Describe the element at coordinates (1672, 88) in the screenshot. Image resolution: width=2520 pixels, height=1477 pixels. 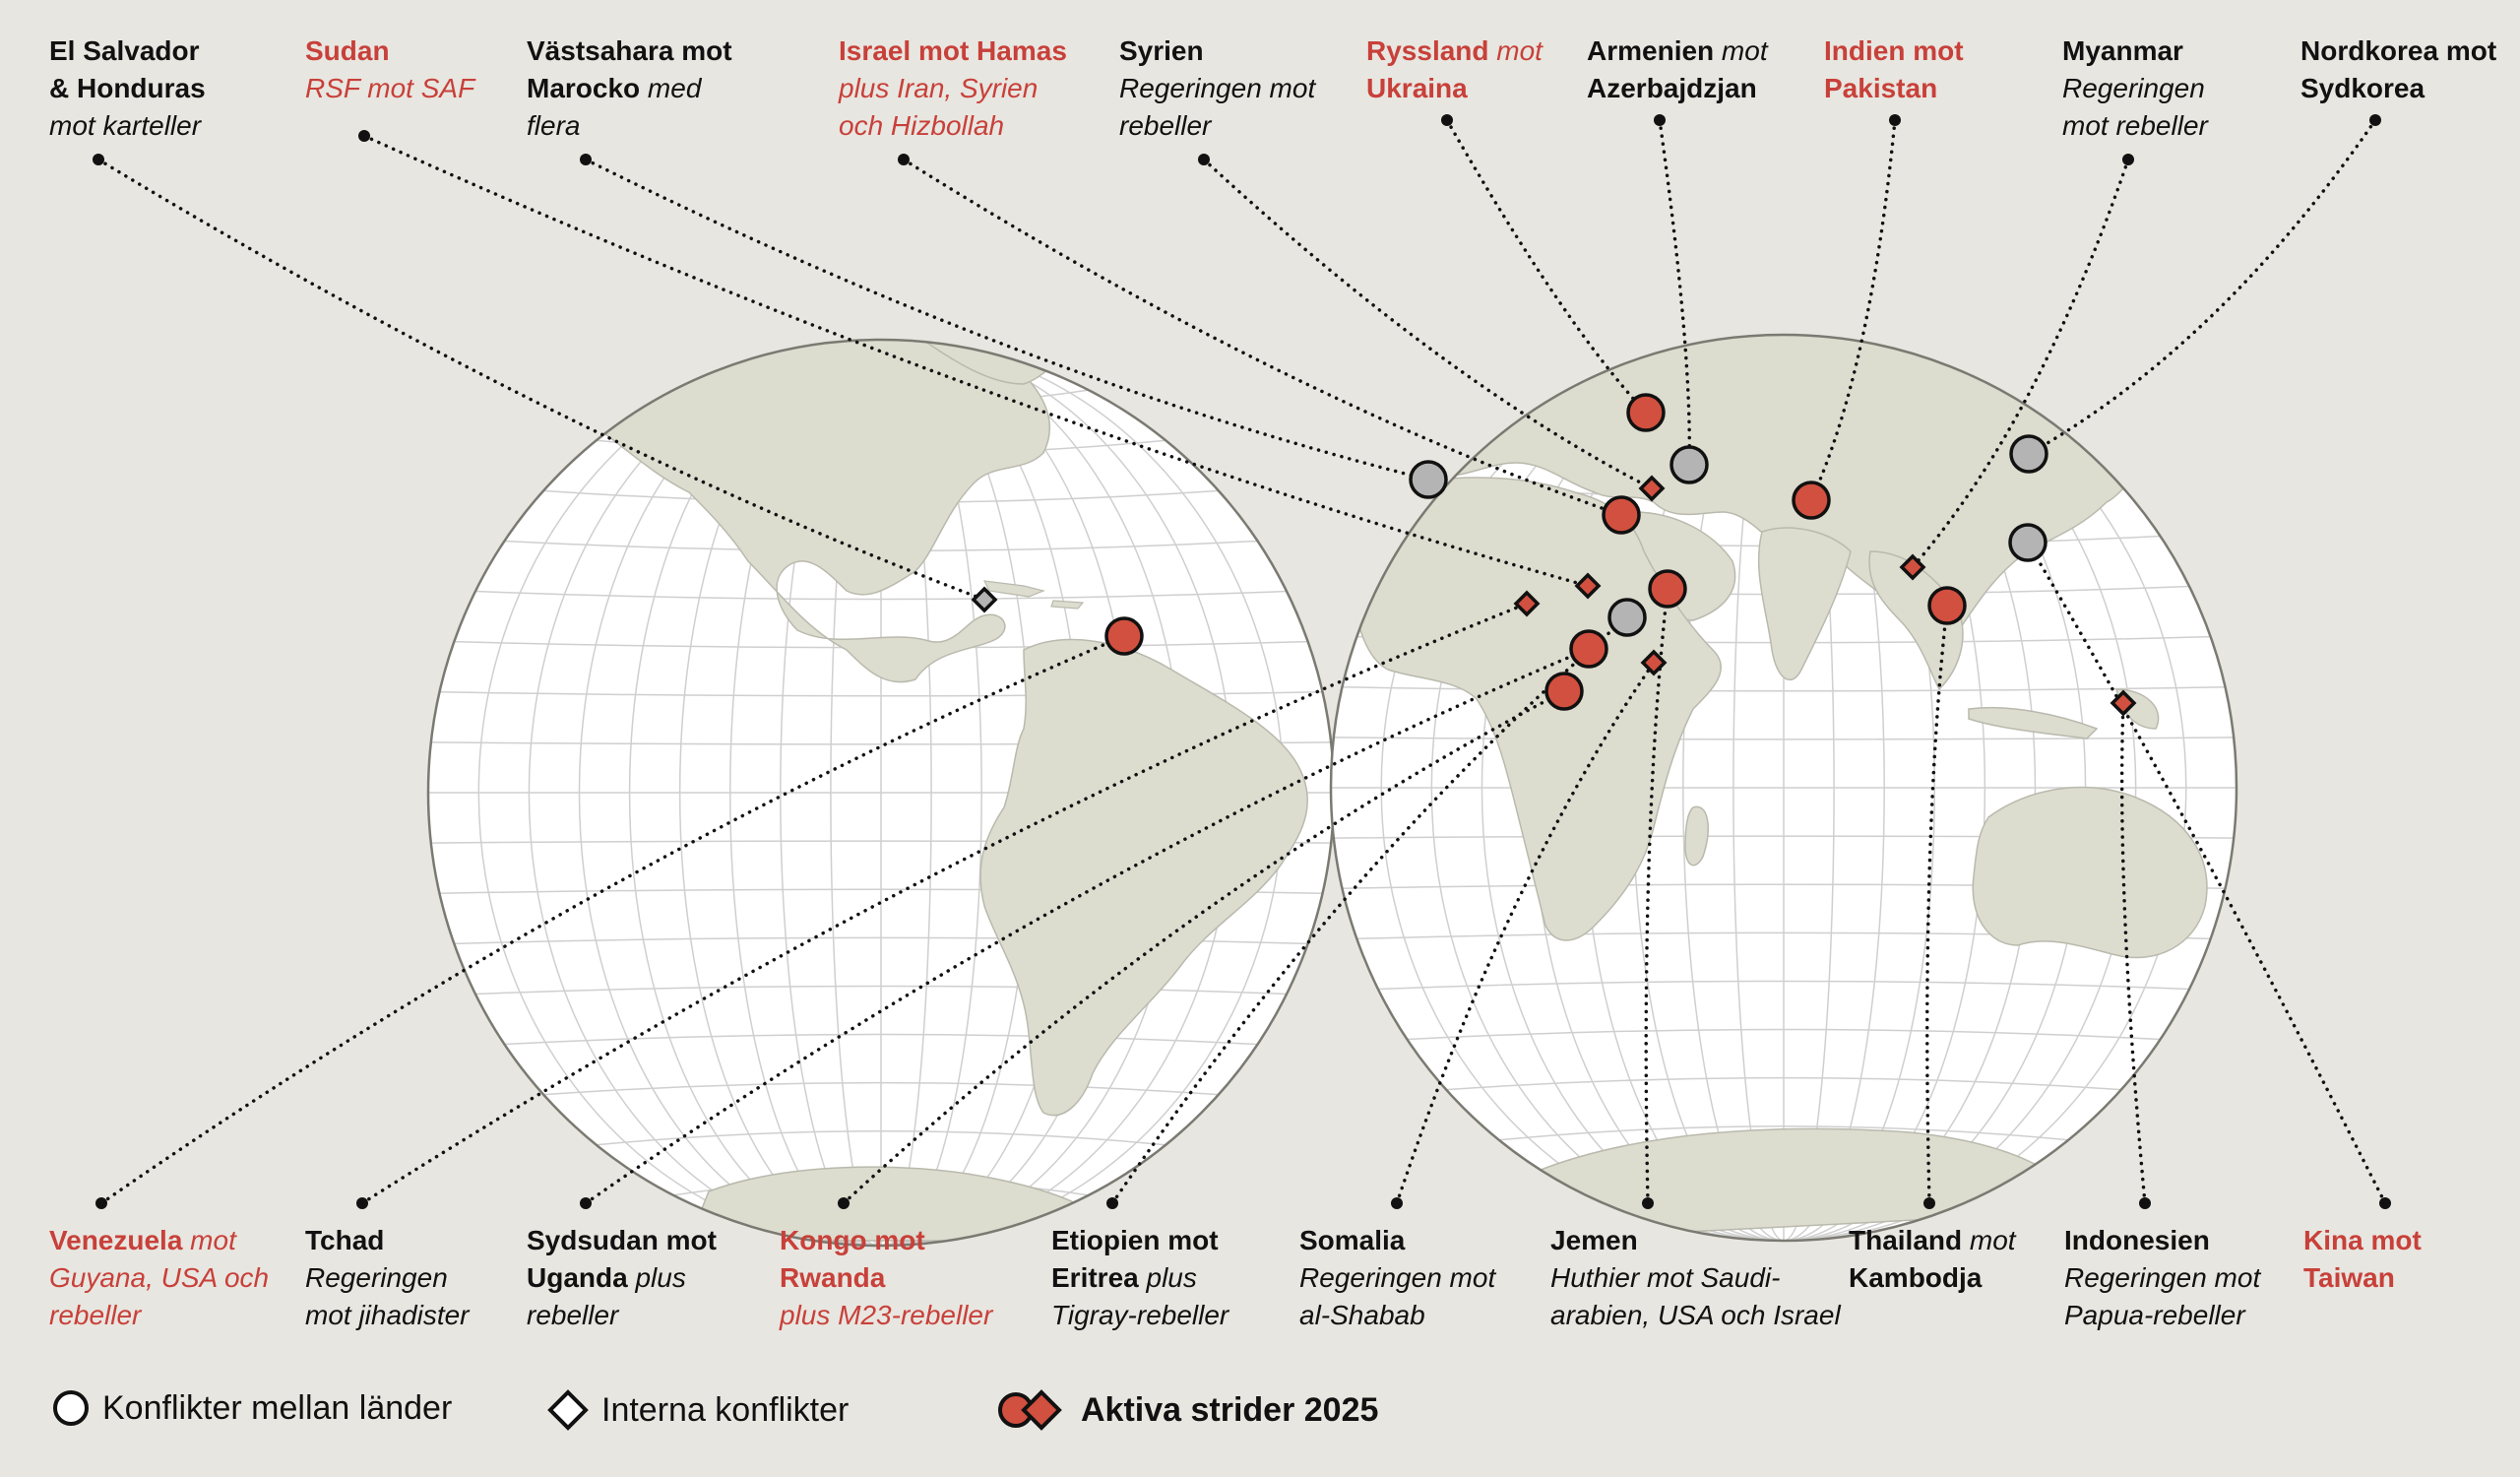
I see `label-bold: Azerbajdzjan` at that location.